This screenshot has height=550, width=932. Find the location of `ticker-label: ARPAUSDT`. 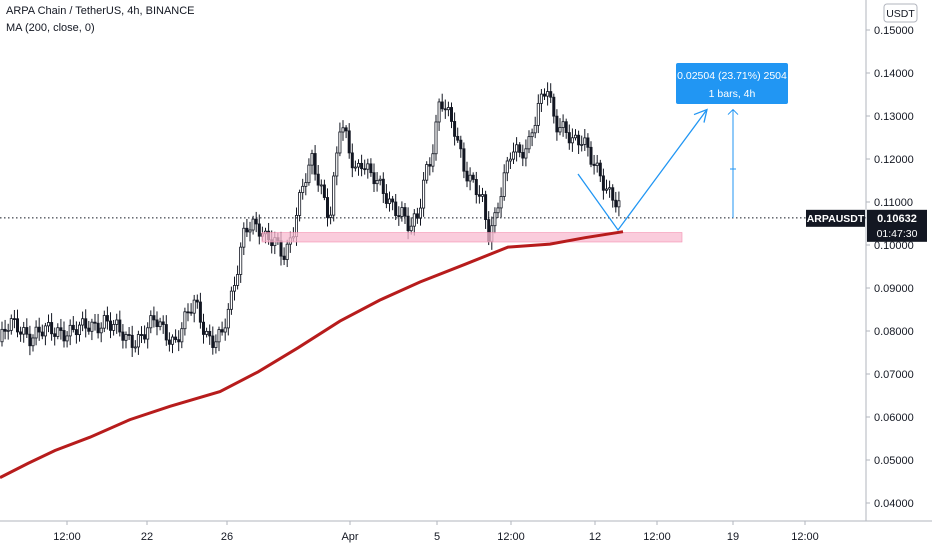

ticker-label: ARPAUSDT is located at coordinates (836, 219).